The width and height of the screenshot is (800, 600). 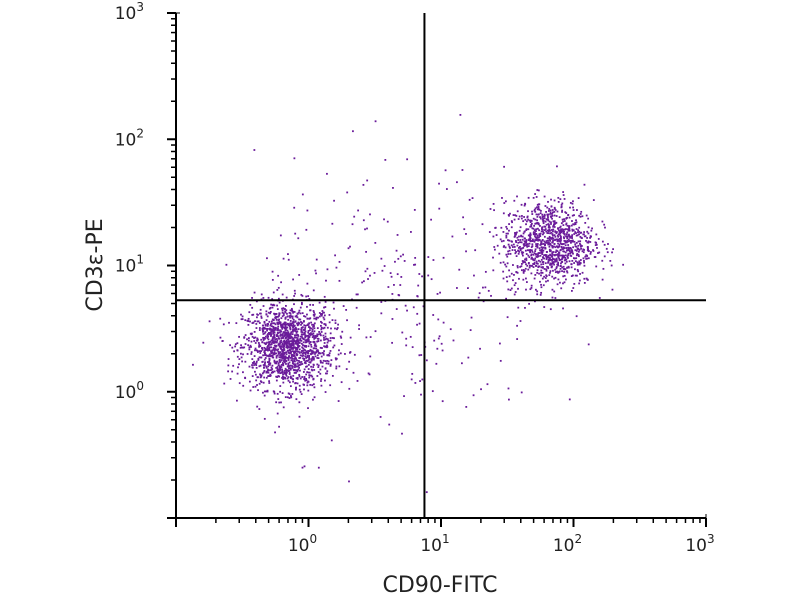 What do you see at coordinates (564, 546) in the screenshot?
I see `x-tick-base: 10` at bounding box center [564, 546].